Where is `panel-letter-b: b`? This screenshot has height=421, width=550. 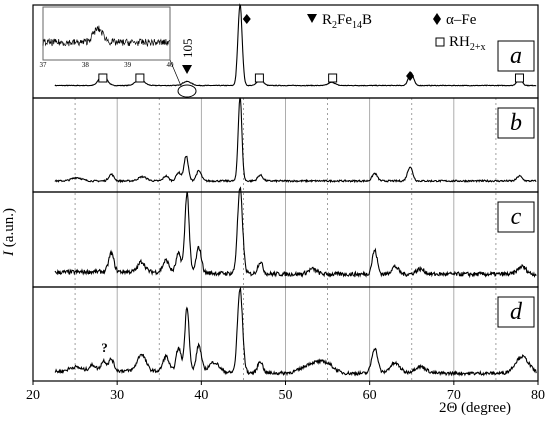 panel-letter-b: b is located at coordinates (516, 123).